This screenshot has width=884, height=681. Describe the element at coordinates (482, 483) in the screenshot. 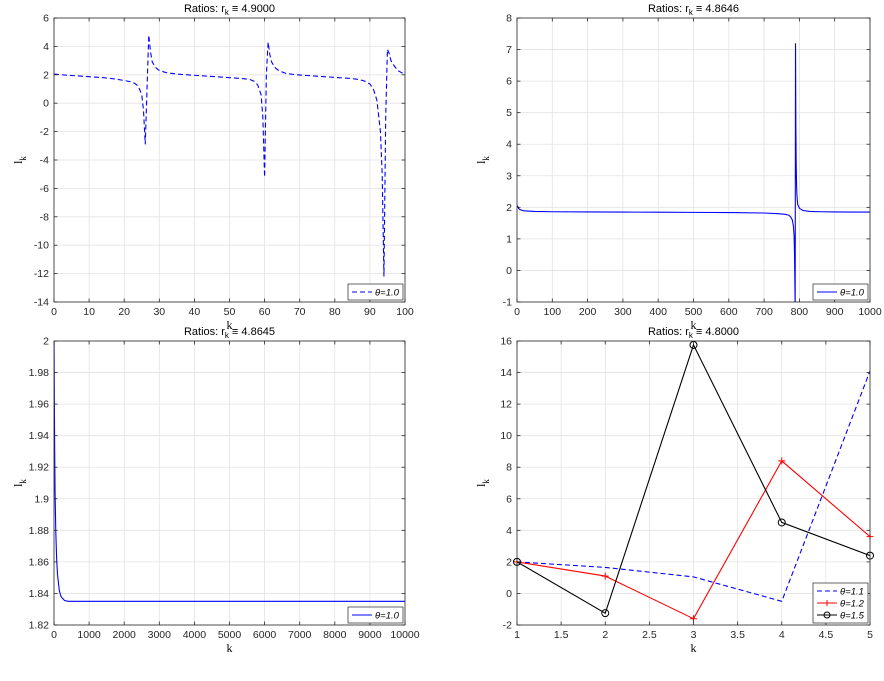

I see `chart-3-ylabel: lk` at that location.